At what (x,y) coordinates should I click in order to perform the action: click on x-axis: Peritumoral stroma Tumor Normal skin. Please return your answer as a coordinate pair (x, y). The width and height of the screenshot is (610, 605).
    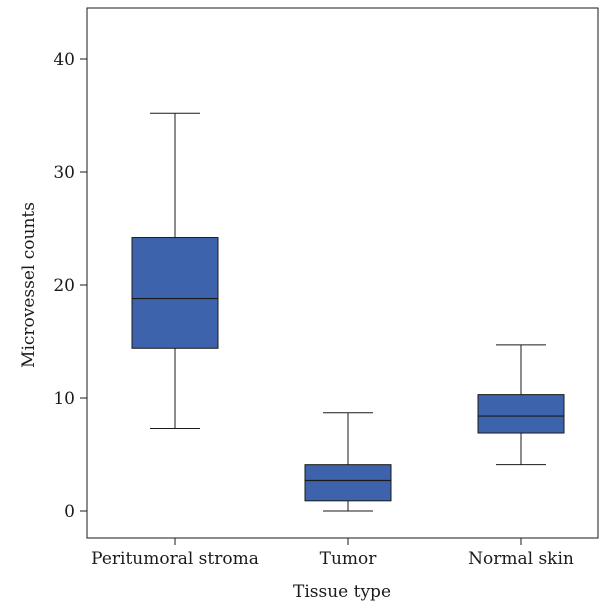
    Looking at the image, I should click on (332, 553).